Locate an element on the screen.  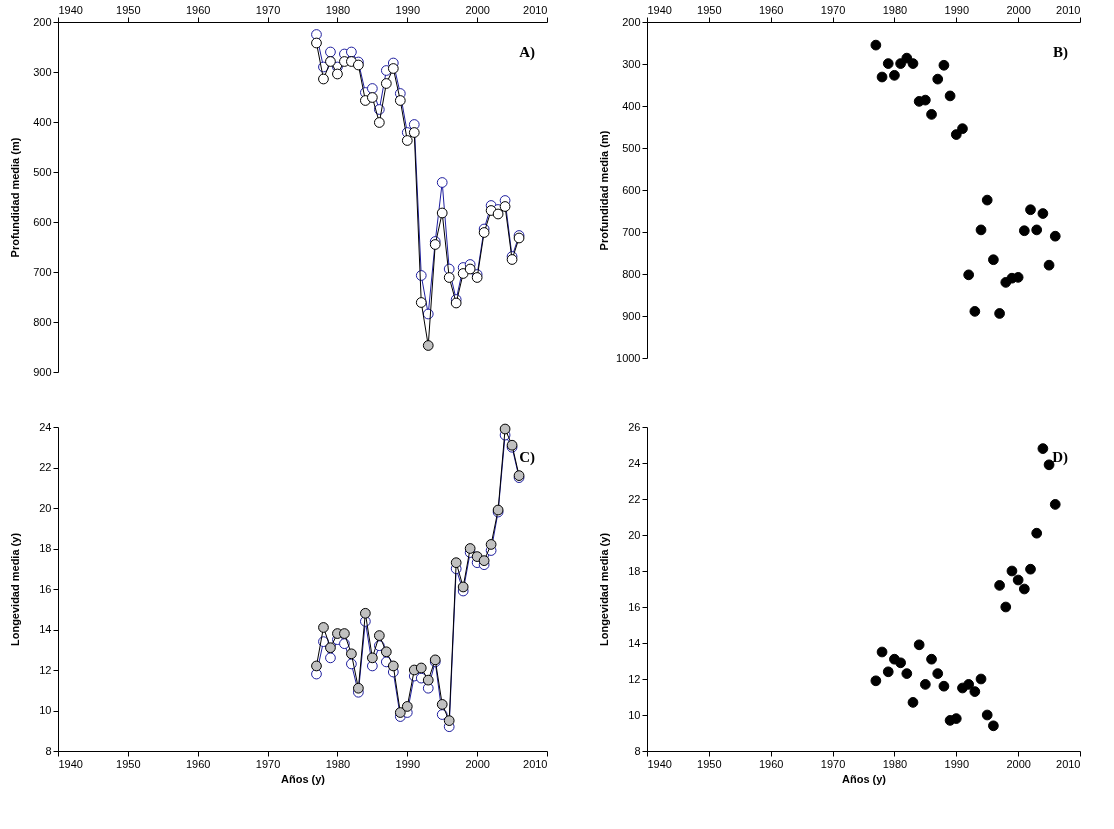
annotation: D) is located at coordinates (1060, 457).